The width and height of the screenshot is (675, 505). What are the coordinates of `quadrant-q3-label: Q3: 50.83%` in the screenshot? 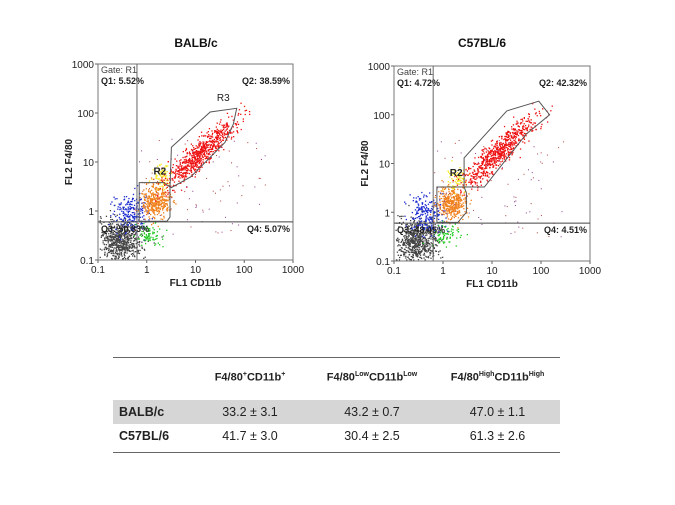 It's located at (125, 229).